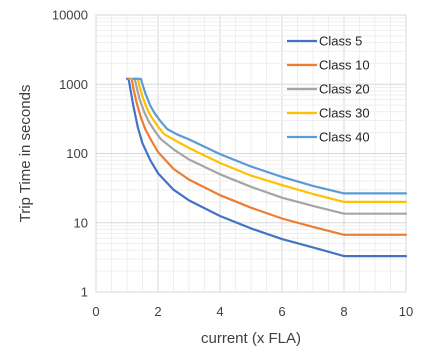 This screenshot has width=433, height=354. I want to click on x-tick-label: 4, so click(219, 311).